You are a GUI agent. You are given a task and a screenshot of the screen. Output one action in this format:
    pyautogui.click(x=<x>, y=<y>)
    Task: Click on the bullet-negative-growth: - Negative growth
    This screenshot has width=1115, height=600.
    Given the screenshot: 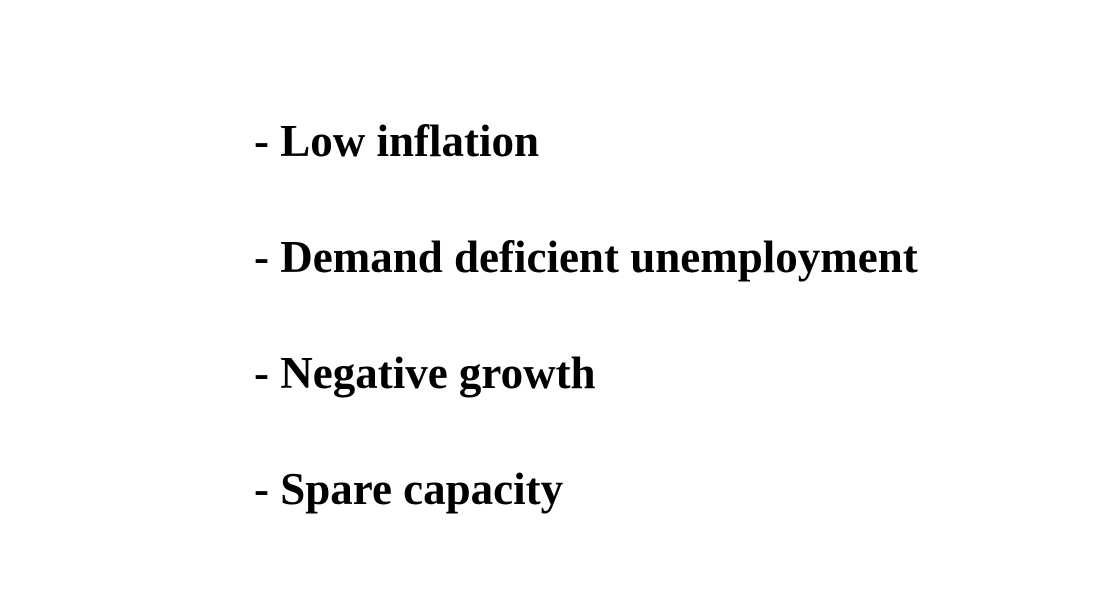 What is the action you would take?
    pyautogui.click(x=425, y=373)
    